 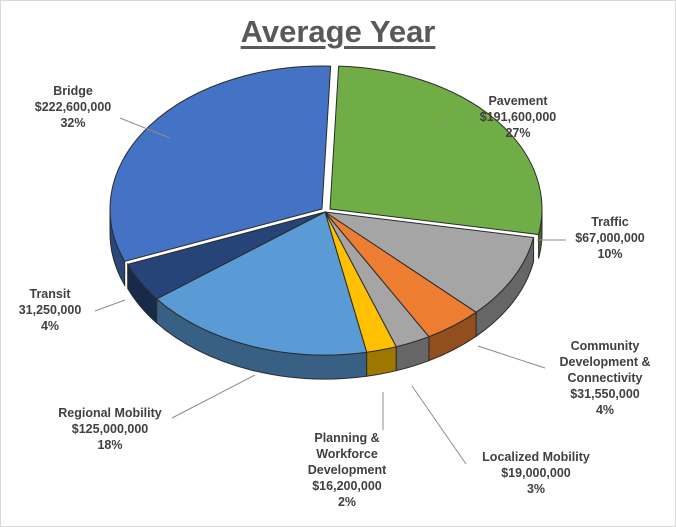 I want to click on label-name-line: Connectivity, so click(x=605, y=378).